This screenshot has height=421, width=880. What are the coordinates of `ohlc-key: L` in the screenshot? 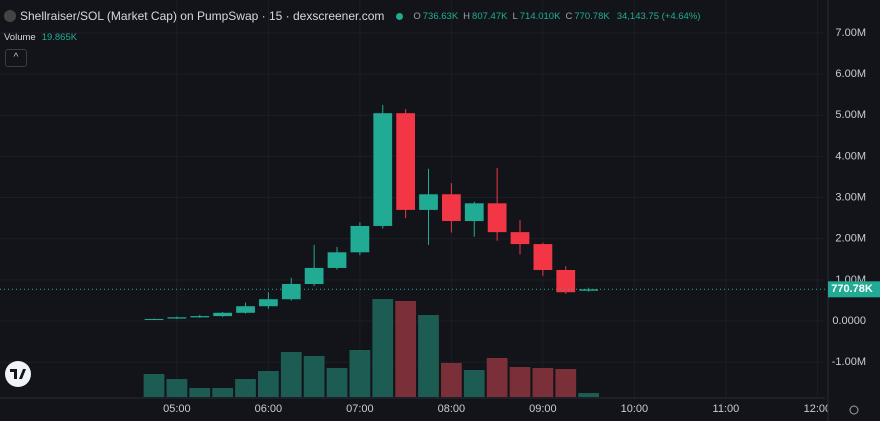 It's located at (515, 16).